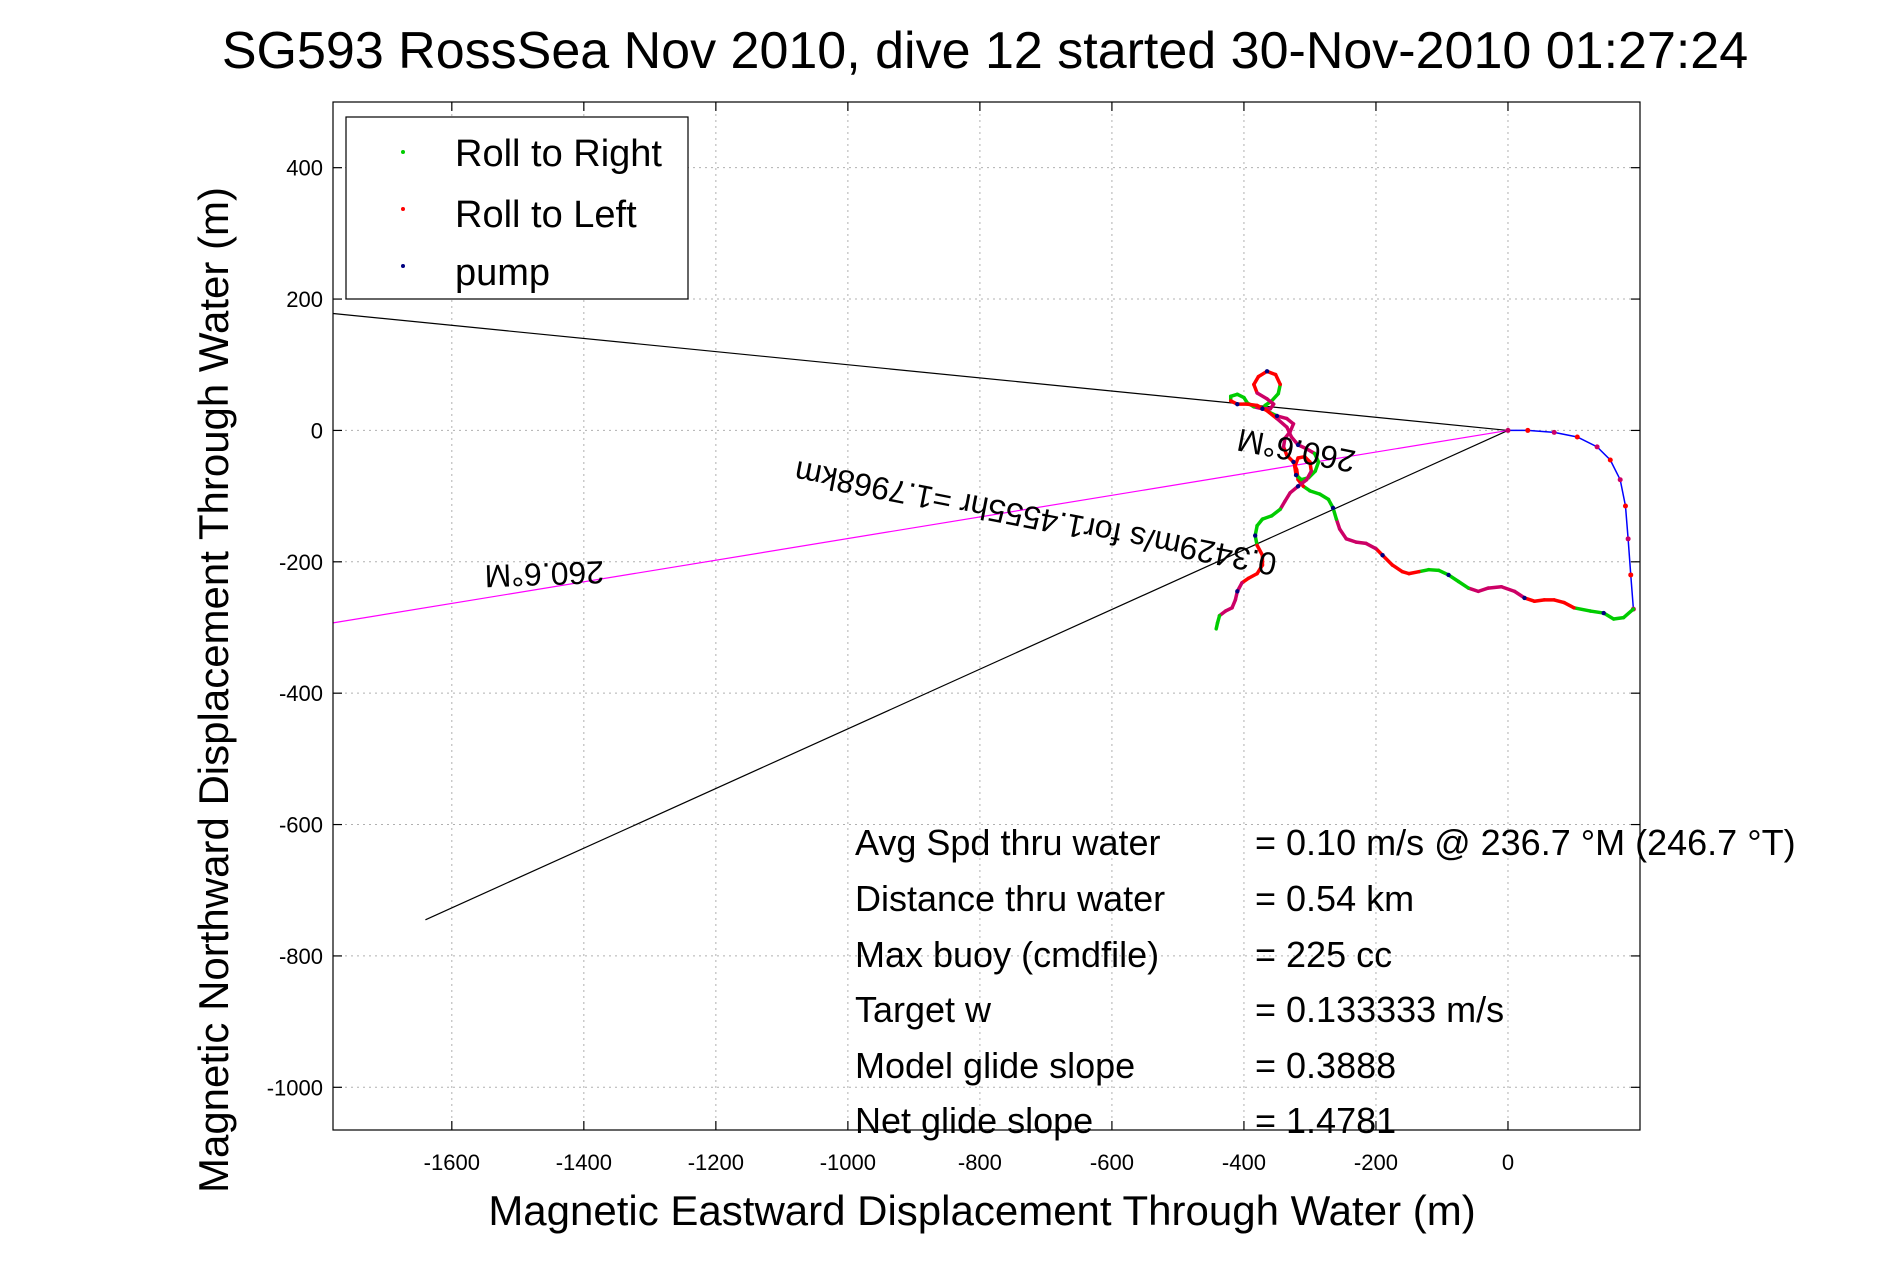 This screenshot has height=1262, width=1891. I want to click on y-tick-label: -1000, so click(295, 1087).